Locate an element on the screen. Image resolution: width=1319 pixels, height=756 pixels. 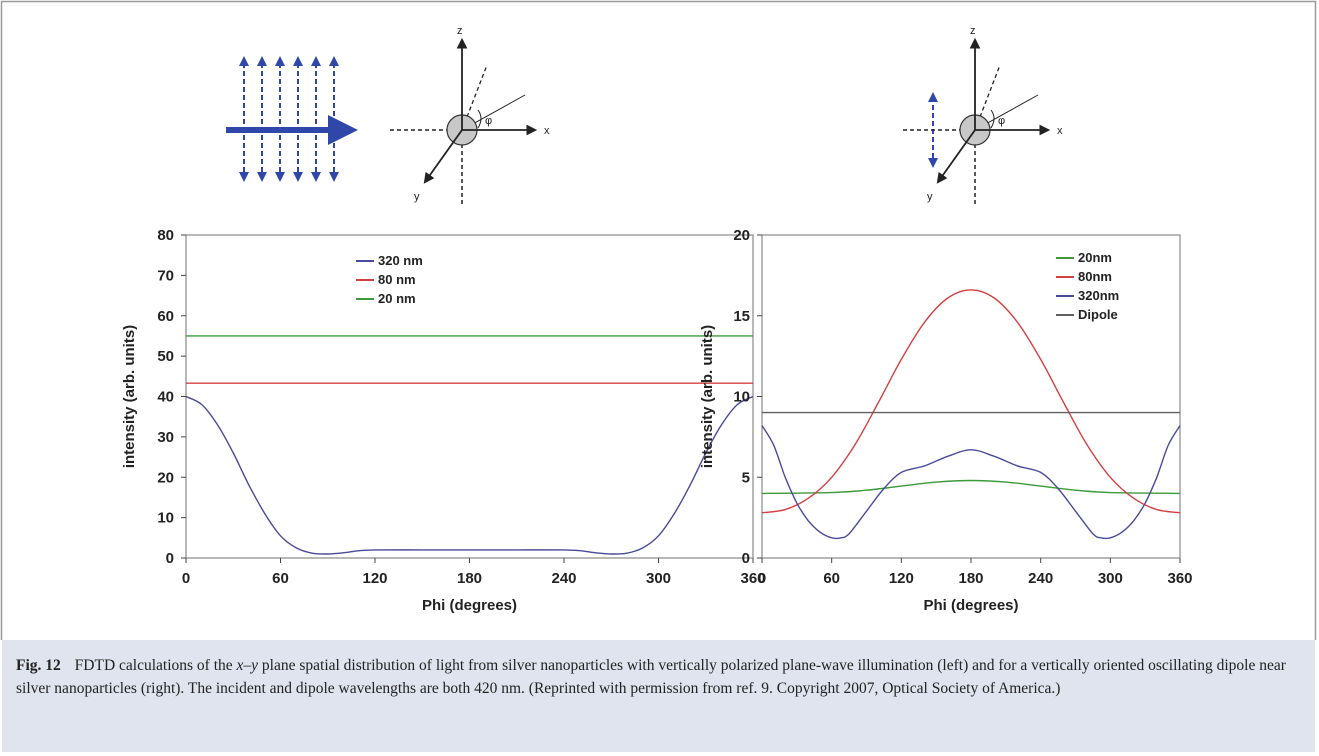
y-tick-label: 30 is located at coordinates (165, 437).